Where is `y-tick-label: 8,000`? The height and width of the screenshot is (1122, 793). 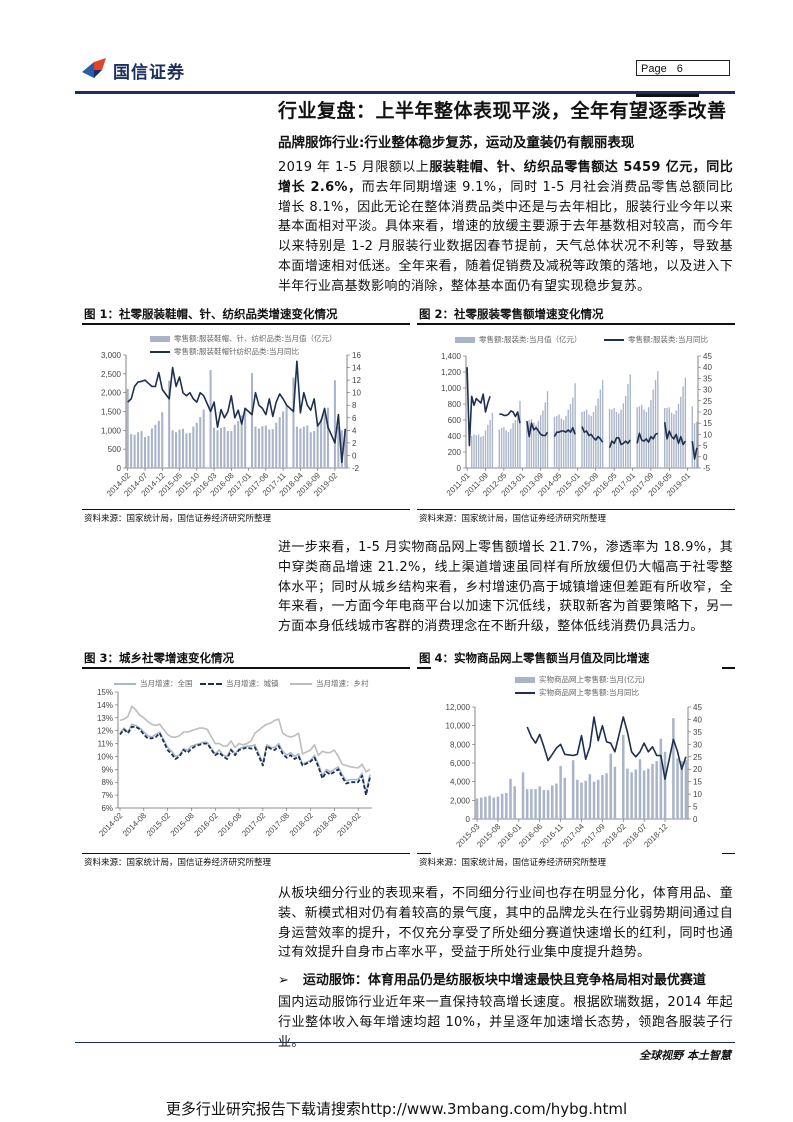 y-tick-label: 8,000 is located at coordinates (460, 744).